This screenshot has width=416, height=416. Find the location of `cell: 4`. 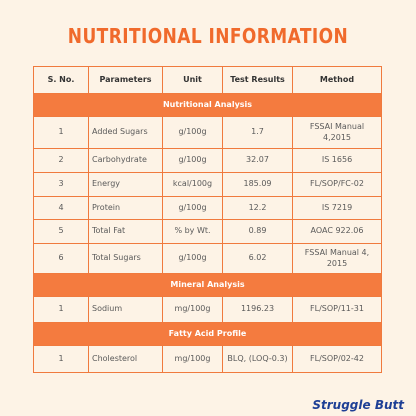

cell: 4 is located at coordinates (61, 208).